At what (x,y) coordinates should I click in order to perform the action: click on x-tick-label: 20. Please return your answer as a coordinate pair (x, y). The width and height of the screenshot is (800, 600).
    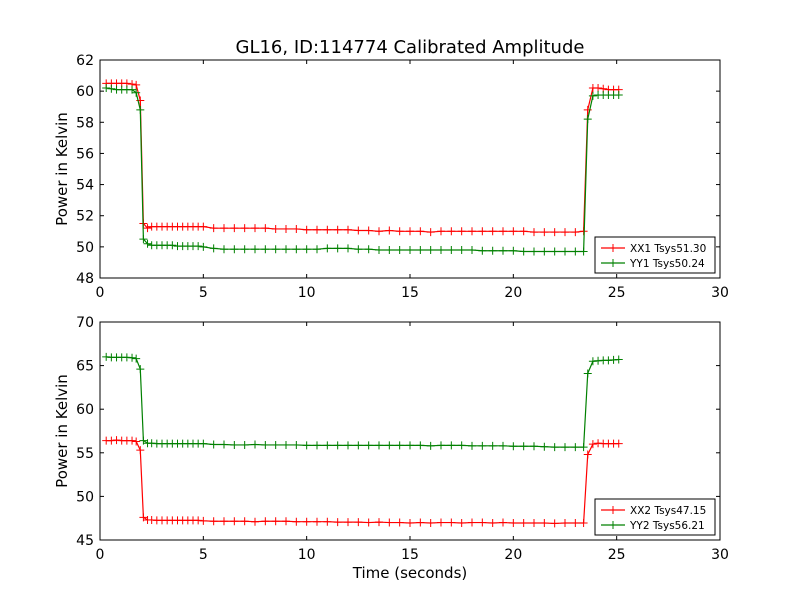
    Looking at the image, I should click on (513, 293).